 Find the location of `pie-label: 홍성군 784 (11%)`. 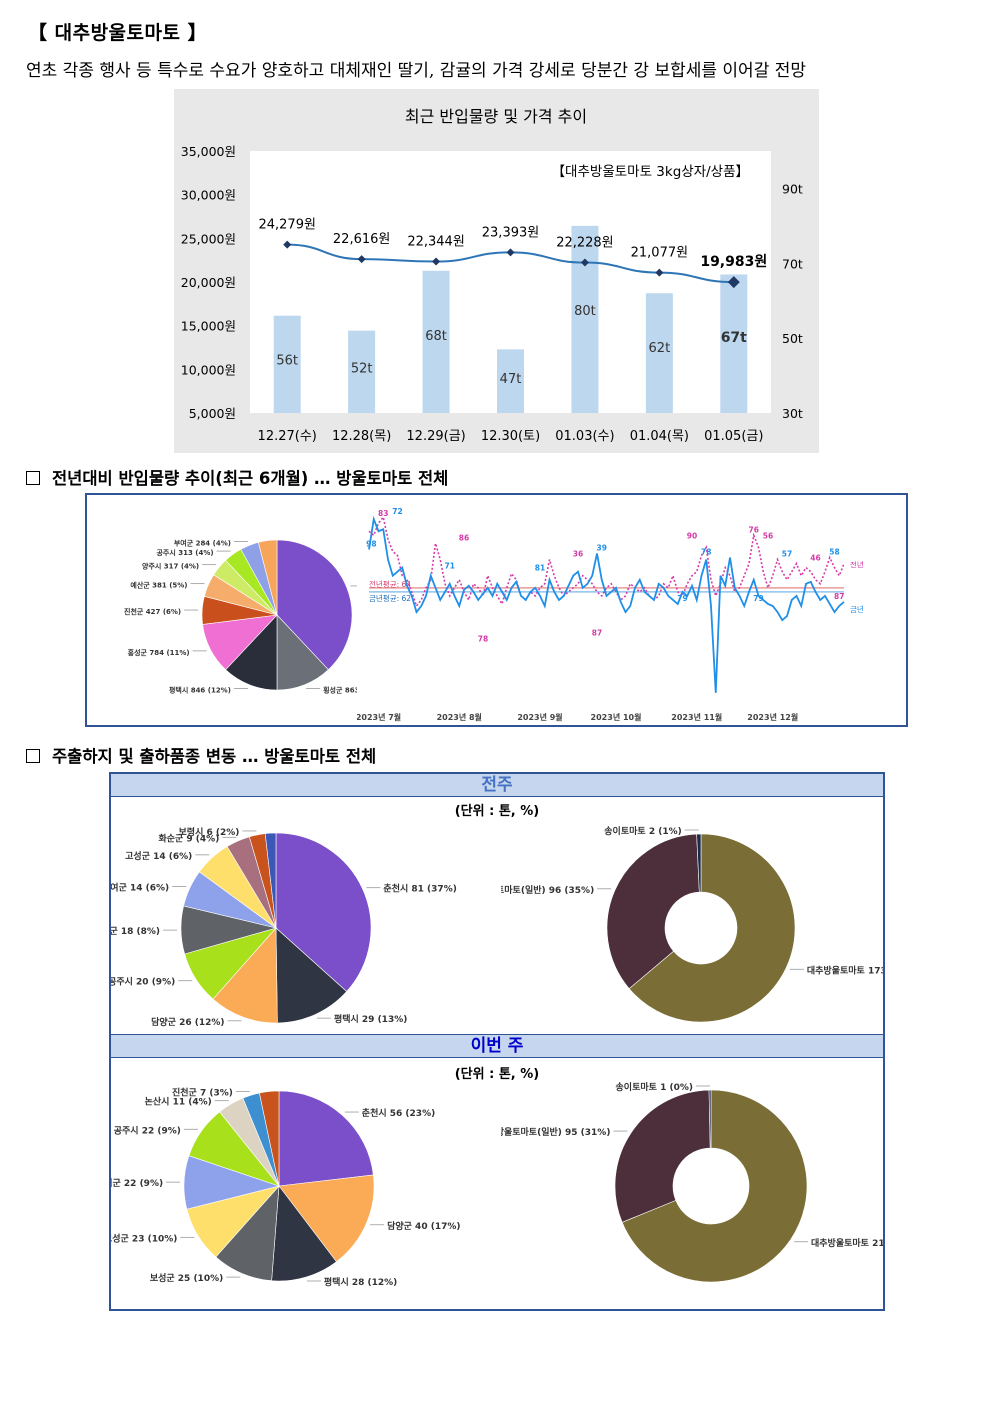

pie-label: 홍성군 784 (11%) is located at coordinates (159, 652).